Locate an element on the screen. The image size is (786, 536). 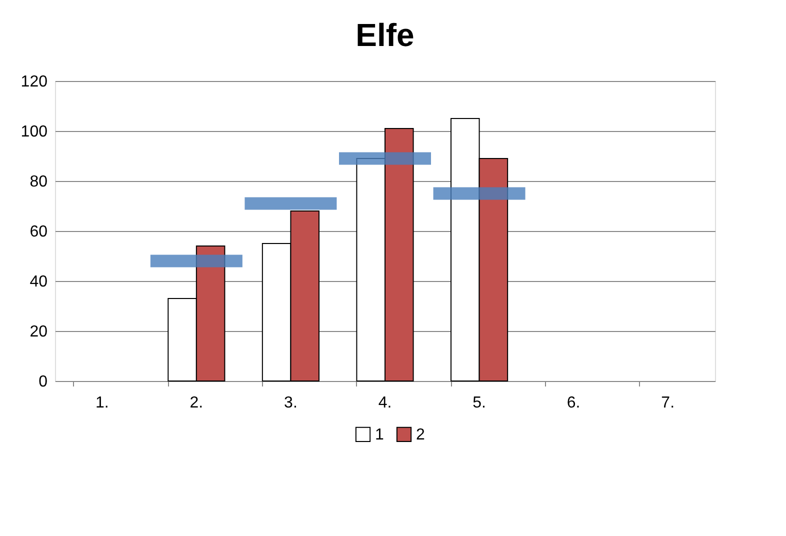
x-tick-label: 6. is located at coordinates (573, 403).